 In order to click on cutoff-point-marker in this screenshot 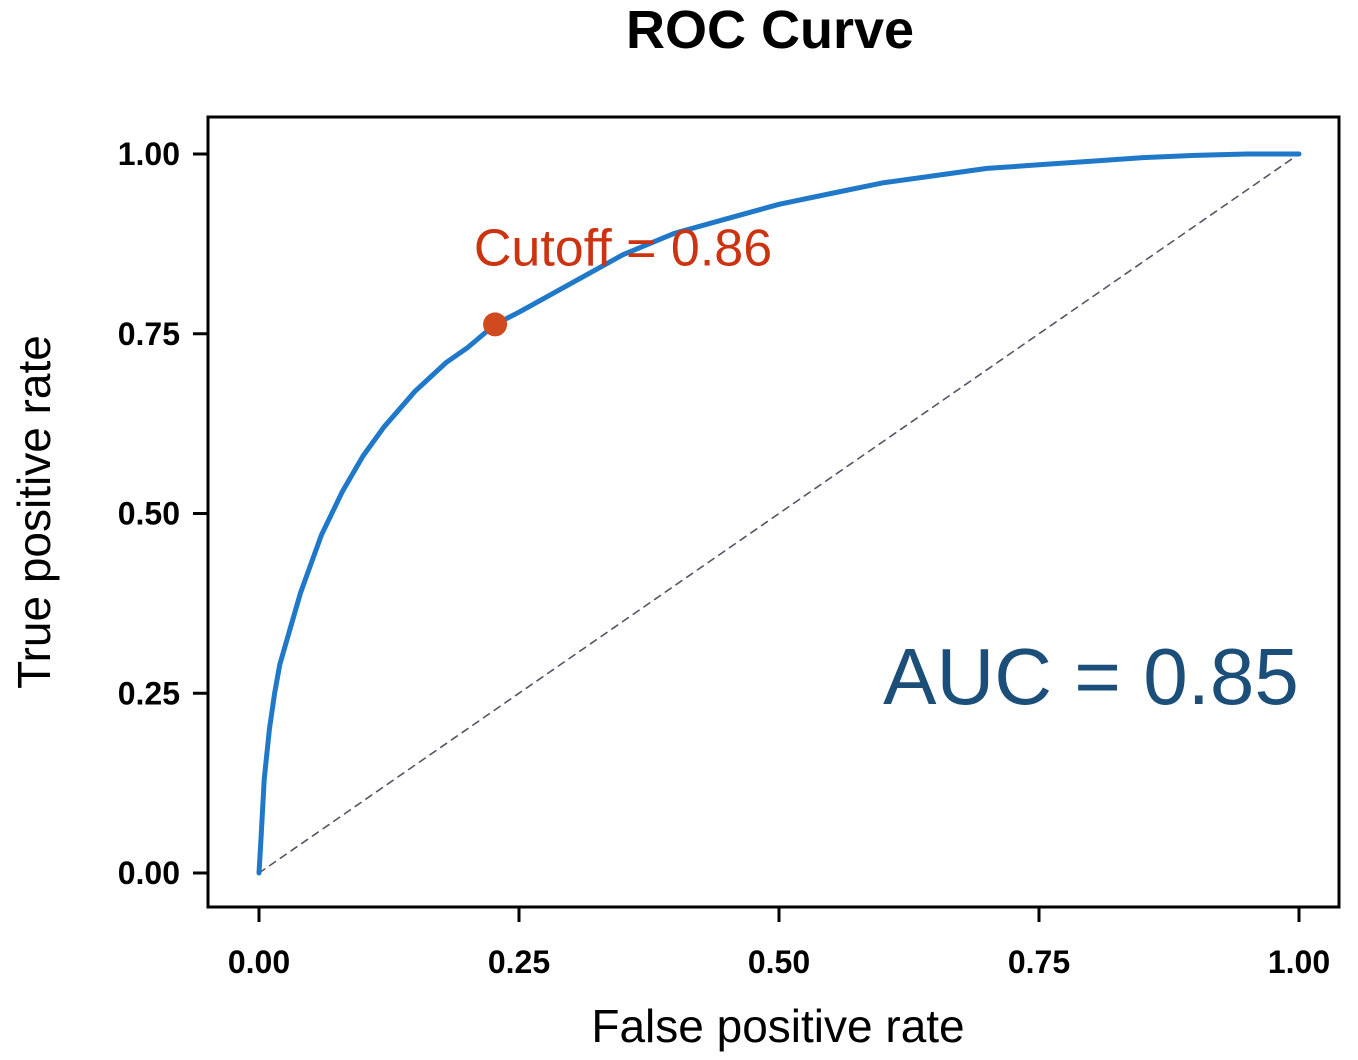, I will do `click(495, 324)`.